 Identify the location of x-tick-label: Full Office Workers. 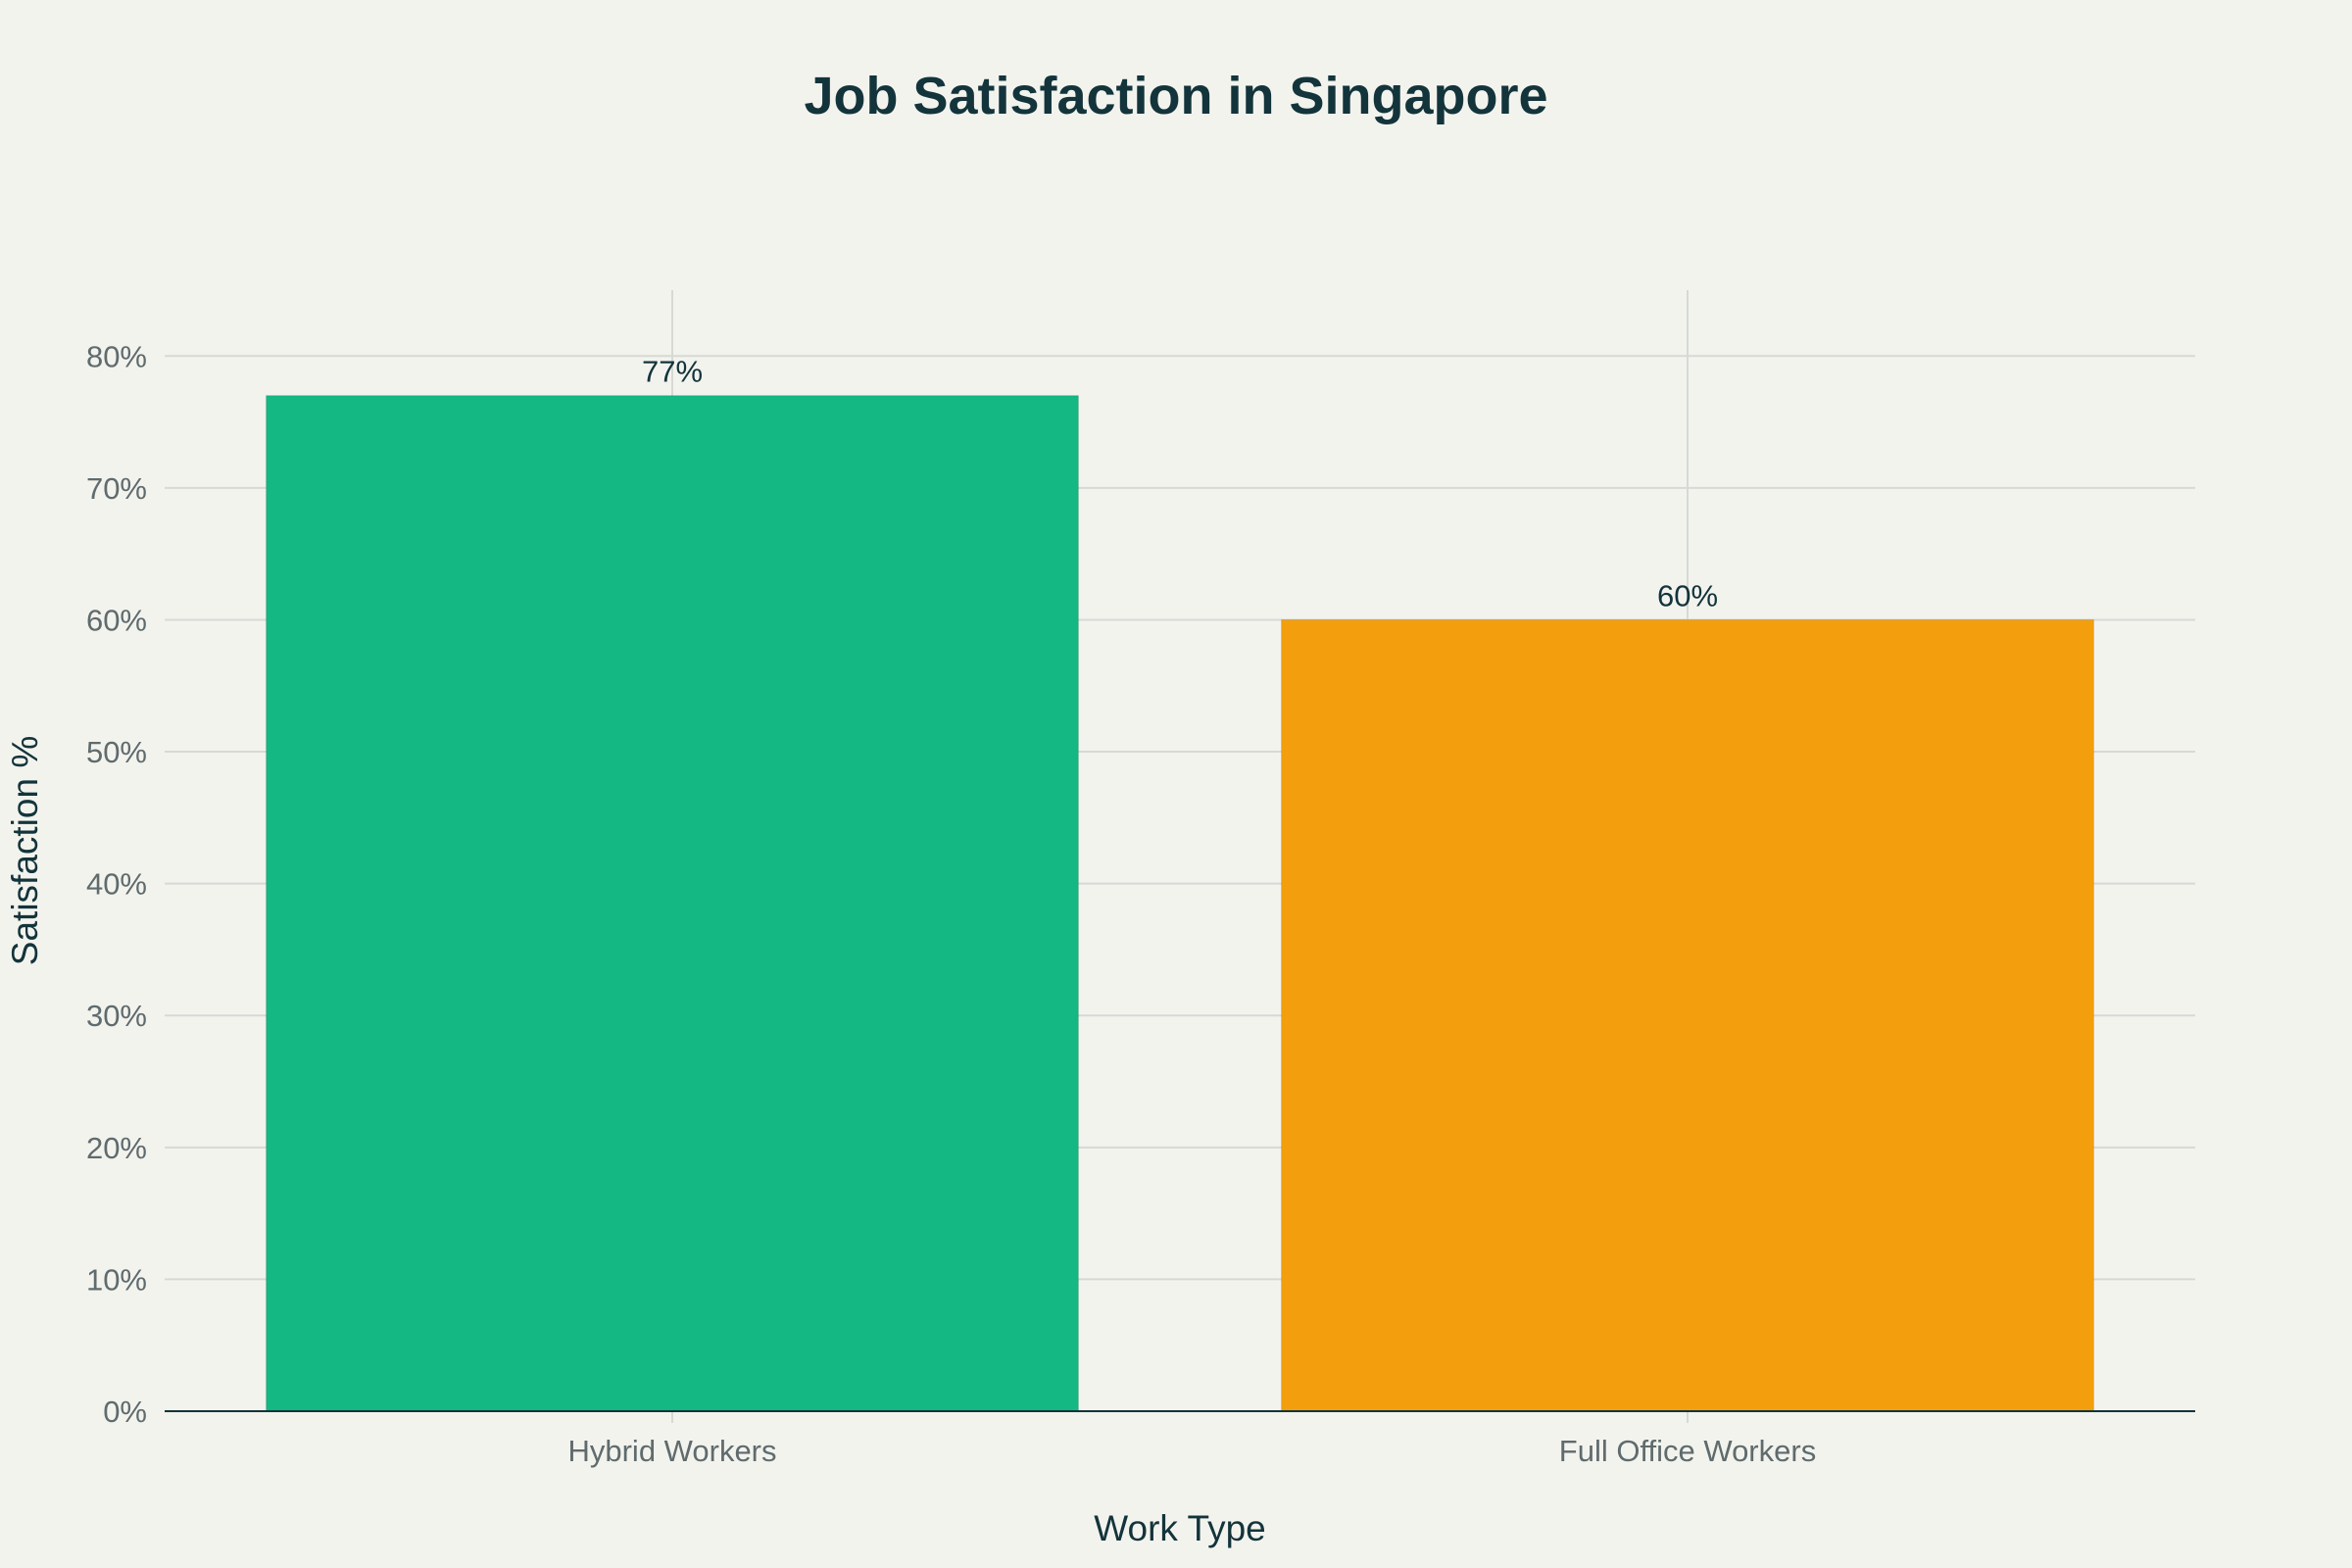
(1687, 1451).